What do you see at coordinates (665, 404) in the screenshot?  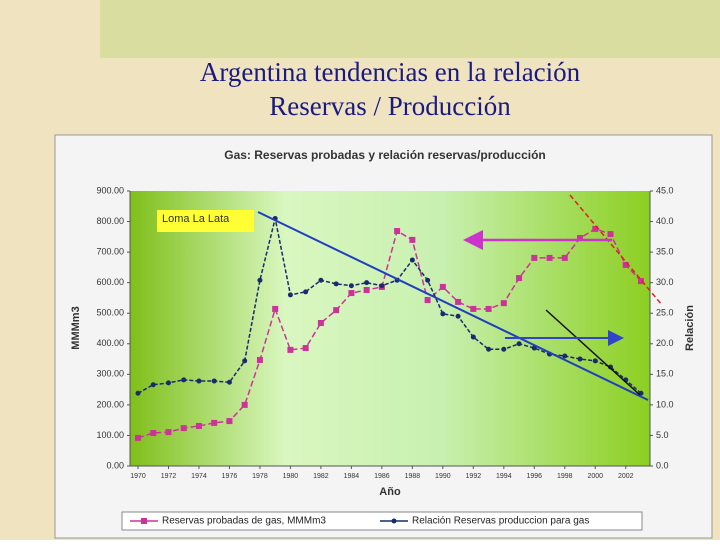 I see `y2-tick-label: 10.0` at bounding box center [665, 404].